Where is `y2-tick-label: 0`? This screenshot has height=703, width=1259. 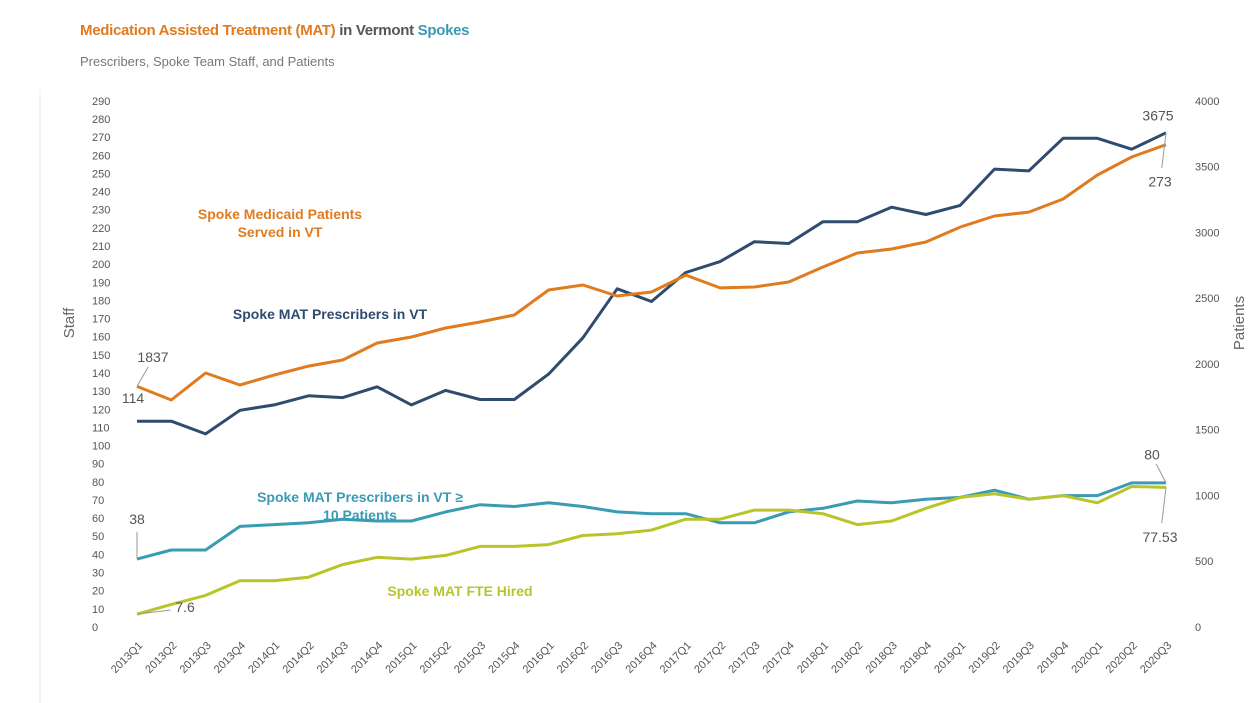 y2-tick-label: 0 is located at coordinates (1198, 628).